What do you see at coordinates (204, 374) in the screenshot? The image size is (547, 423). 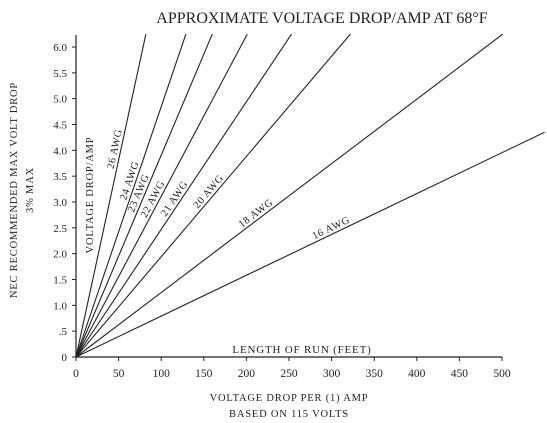 I see `x-tick-label: 150` at bounding box center [204, 374].